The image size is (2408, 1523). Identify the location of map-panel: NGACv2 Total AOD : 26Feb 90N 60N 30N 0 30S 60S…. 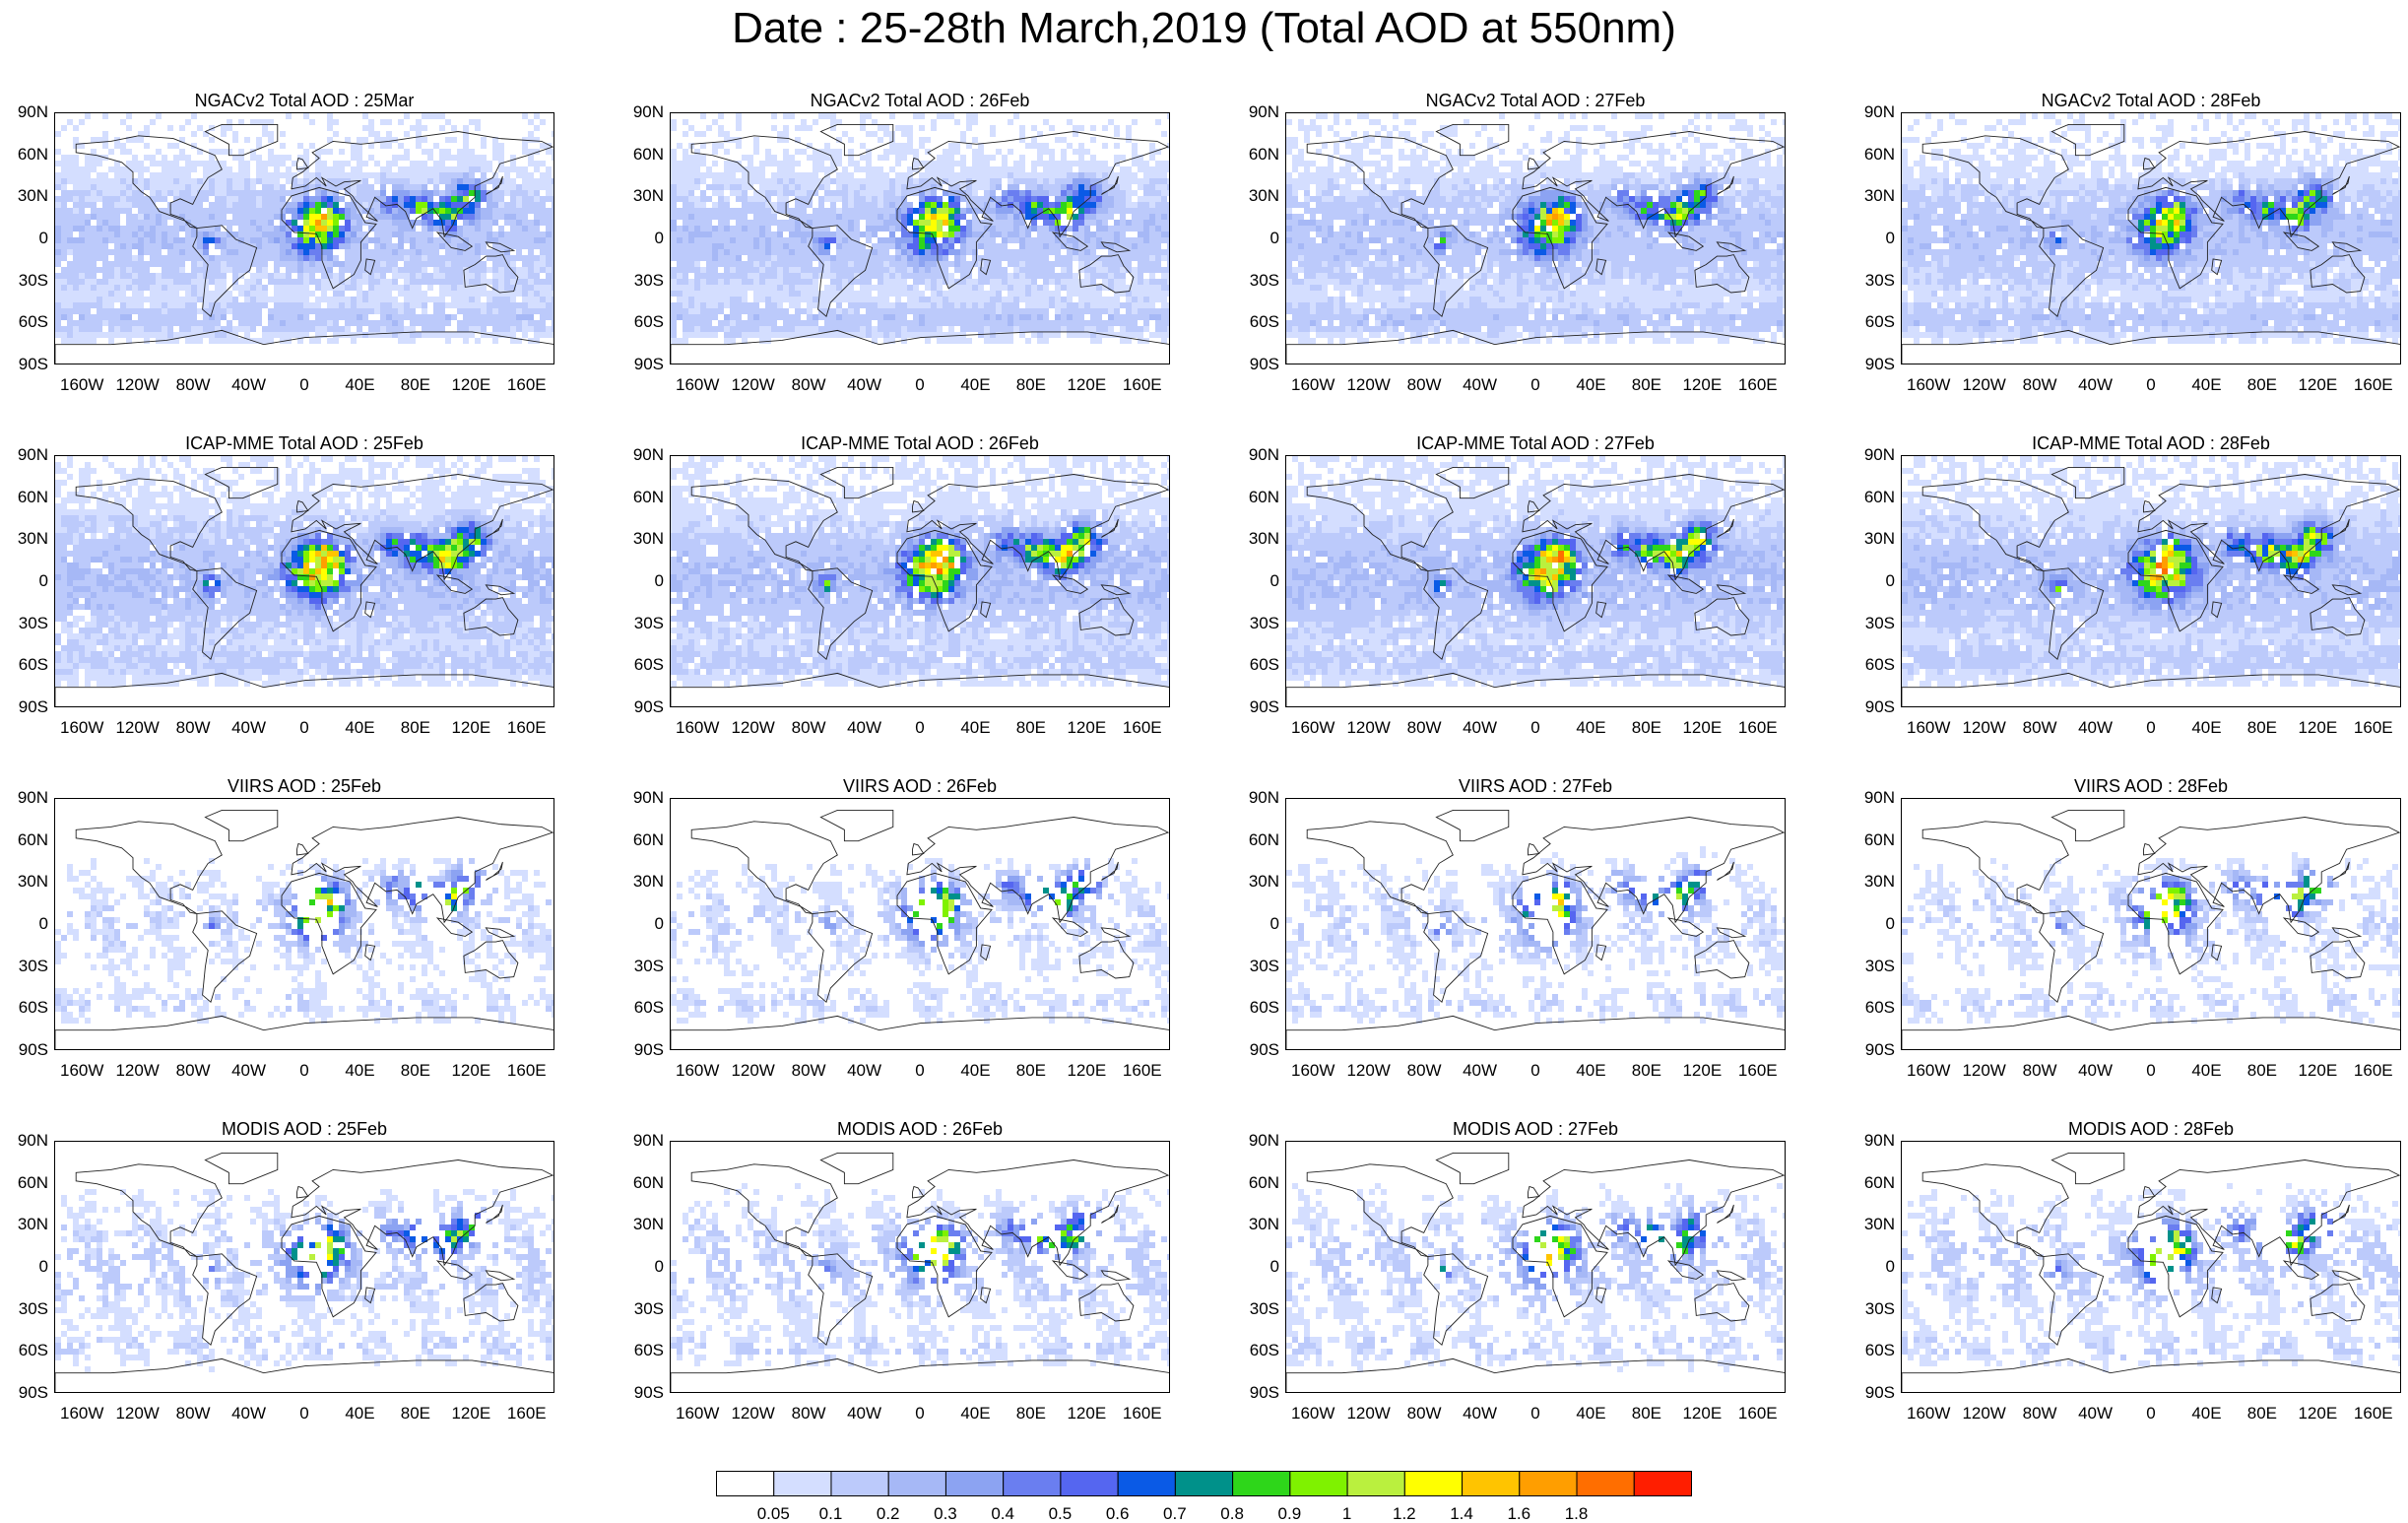
(902, 247).